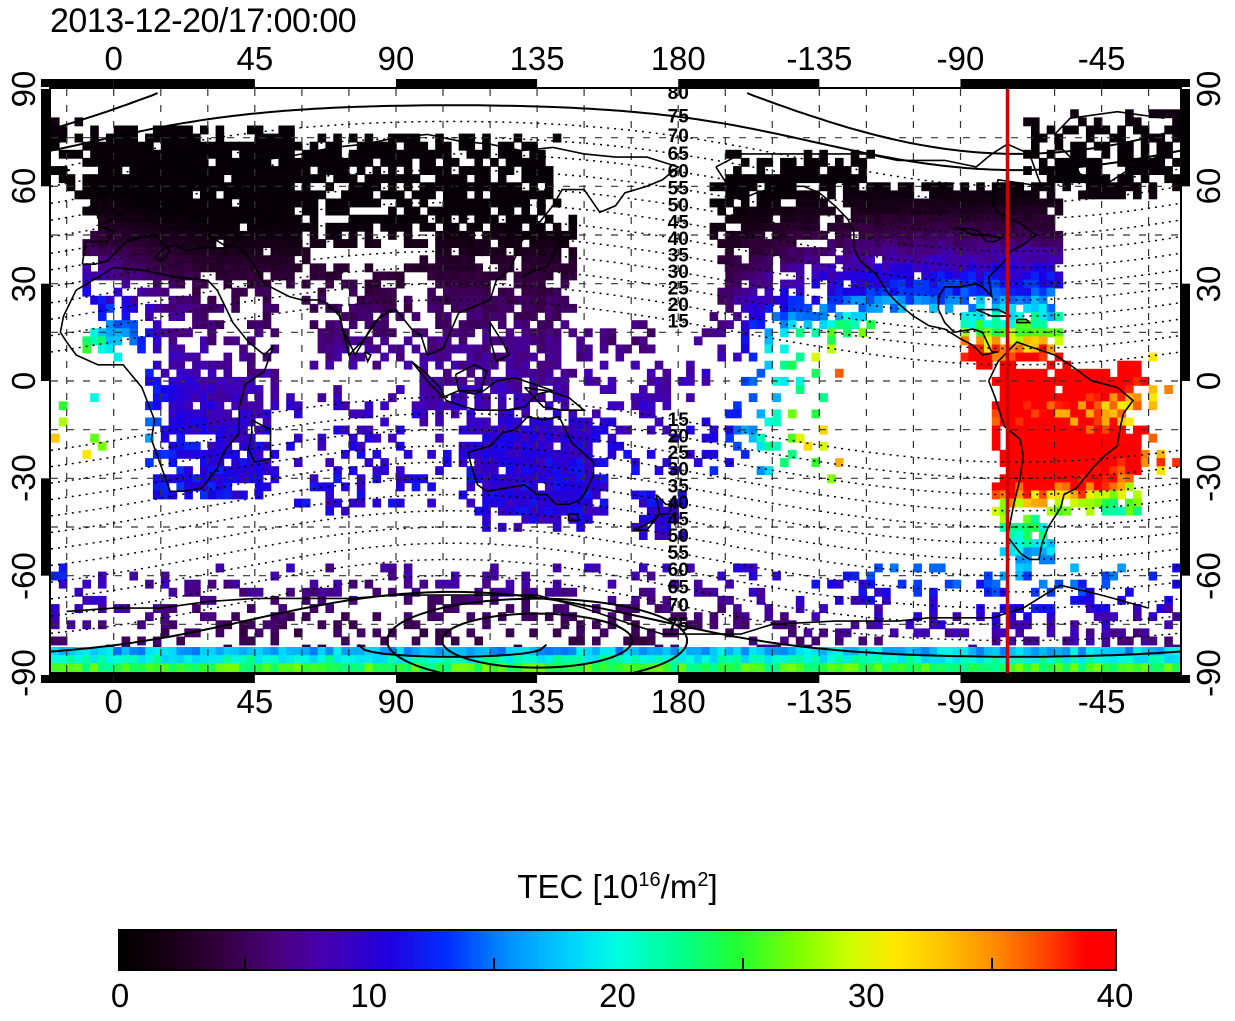  What do you see at coordinates (23, 575) in the screenshot?
I see `y-tick-label-left-neg60: -60` at bounding box center [23, 575].